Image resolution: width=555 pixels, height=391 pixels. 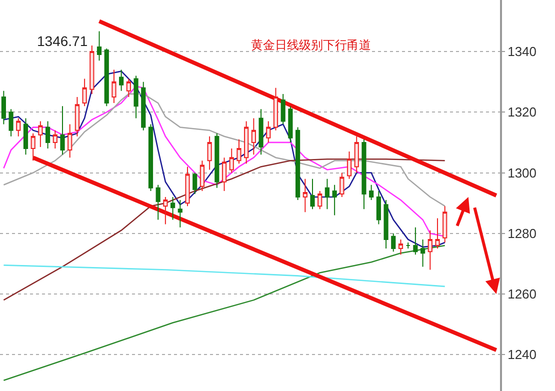 What do you see at coordinates (522, 52) in the screenshot?
I see `y-tick-label: 1340` at bounding box center [522, 52].